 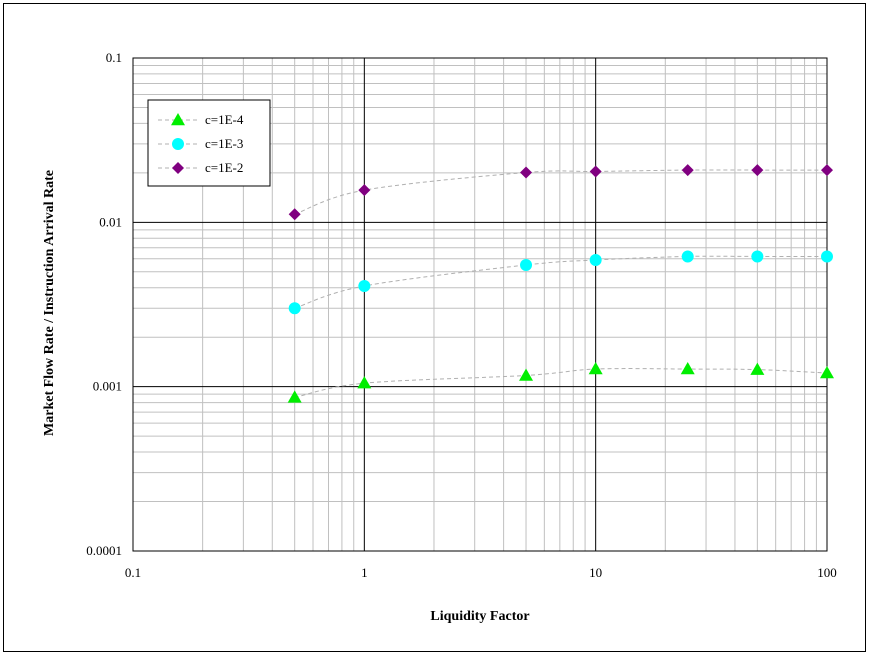 What do you see at coordinates (561, 383) in the screenshot?
I see `trend-line-triangle` at bounding box center [561, 383].